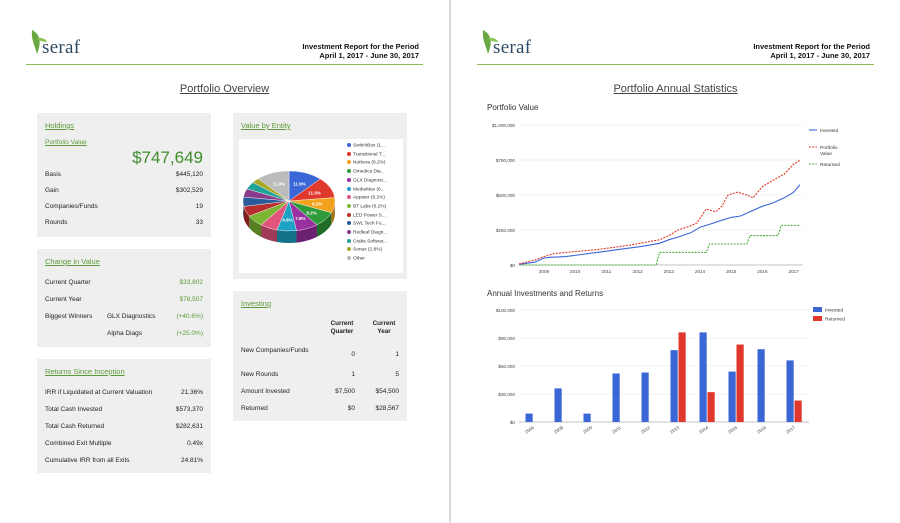 This screenshot has width=900, height=523. Describe the element at coordinates (260, 374) in the screenshot. I see `investing-row-label: New Rounds` at that location.